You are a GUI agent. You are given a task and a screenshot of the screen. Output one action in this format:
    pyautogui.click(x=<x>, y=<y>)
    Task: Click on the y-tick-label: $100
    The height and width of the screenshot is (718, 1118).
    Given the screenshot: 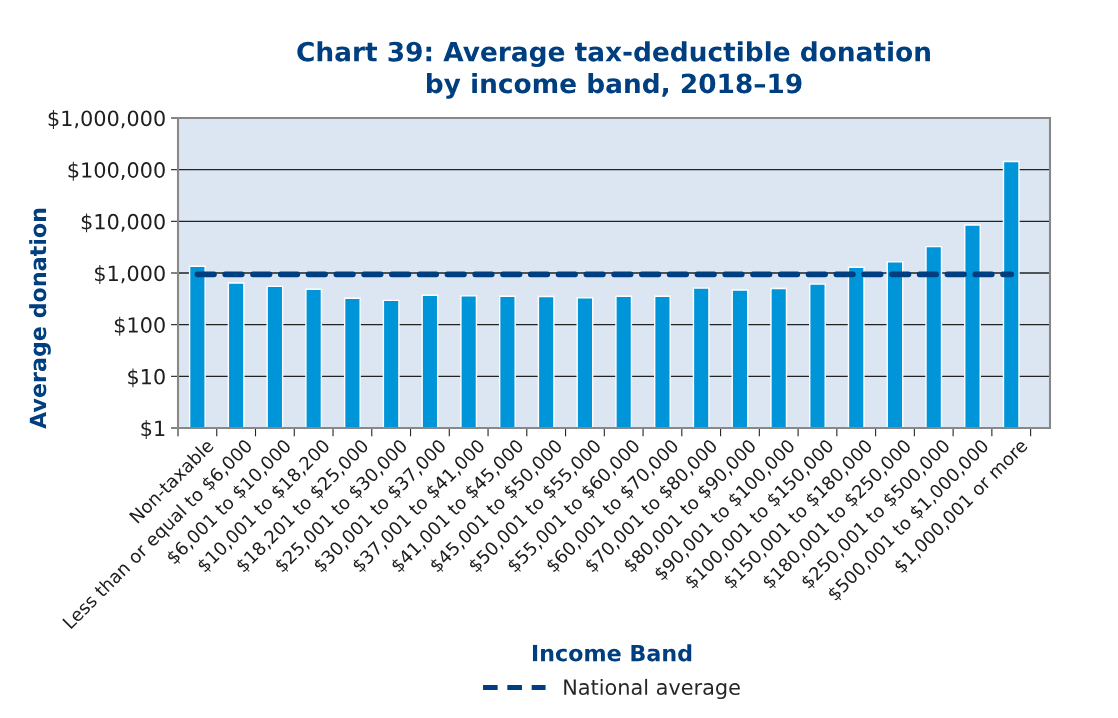 What is the action you would take?
    pyautogui.click(x=139, y=326)
    